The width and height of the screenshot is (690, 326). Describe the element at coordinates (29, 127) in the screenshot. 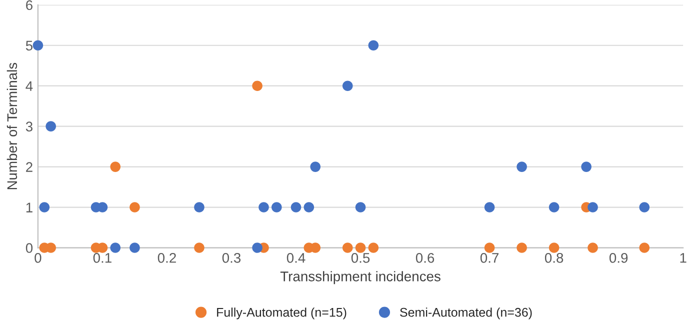

I see `y-tick-label: 3` at that location.